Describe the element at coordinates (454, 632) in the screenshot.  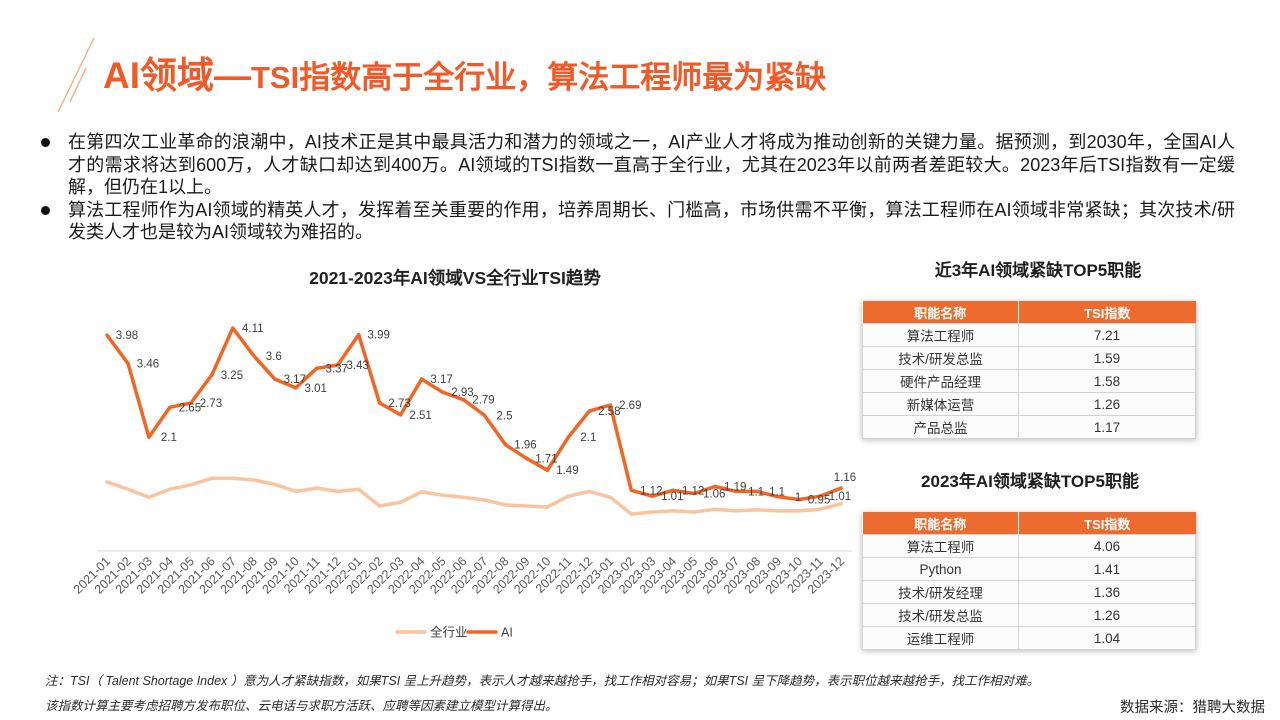
I see `chart-legend: 全行业 AI` at that location.